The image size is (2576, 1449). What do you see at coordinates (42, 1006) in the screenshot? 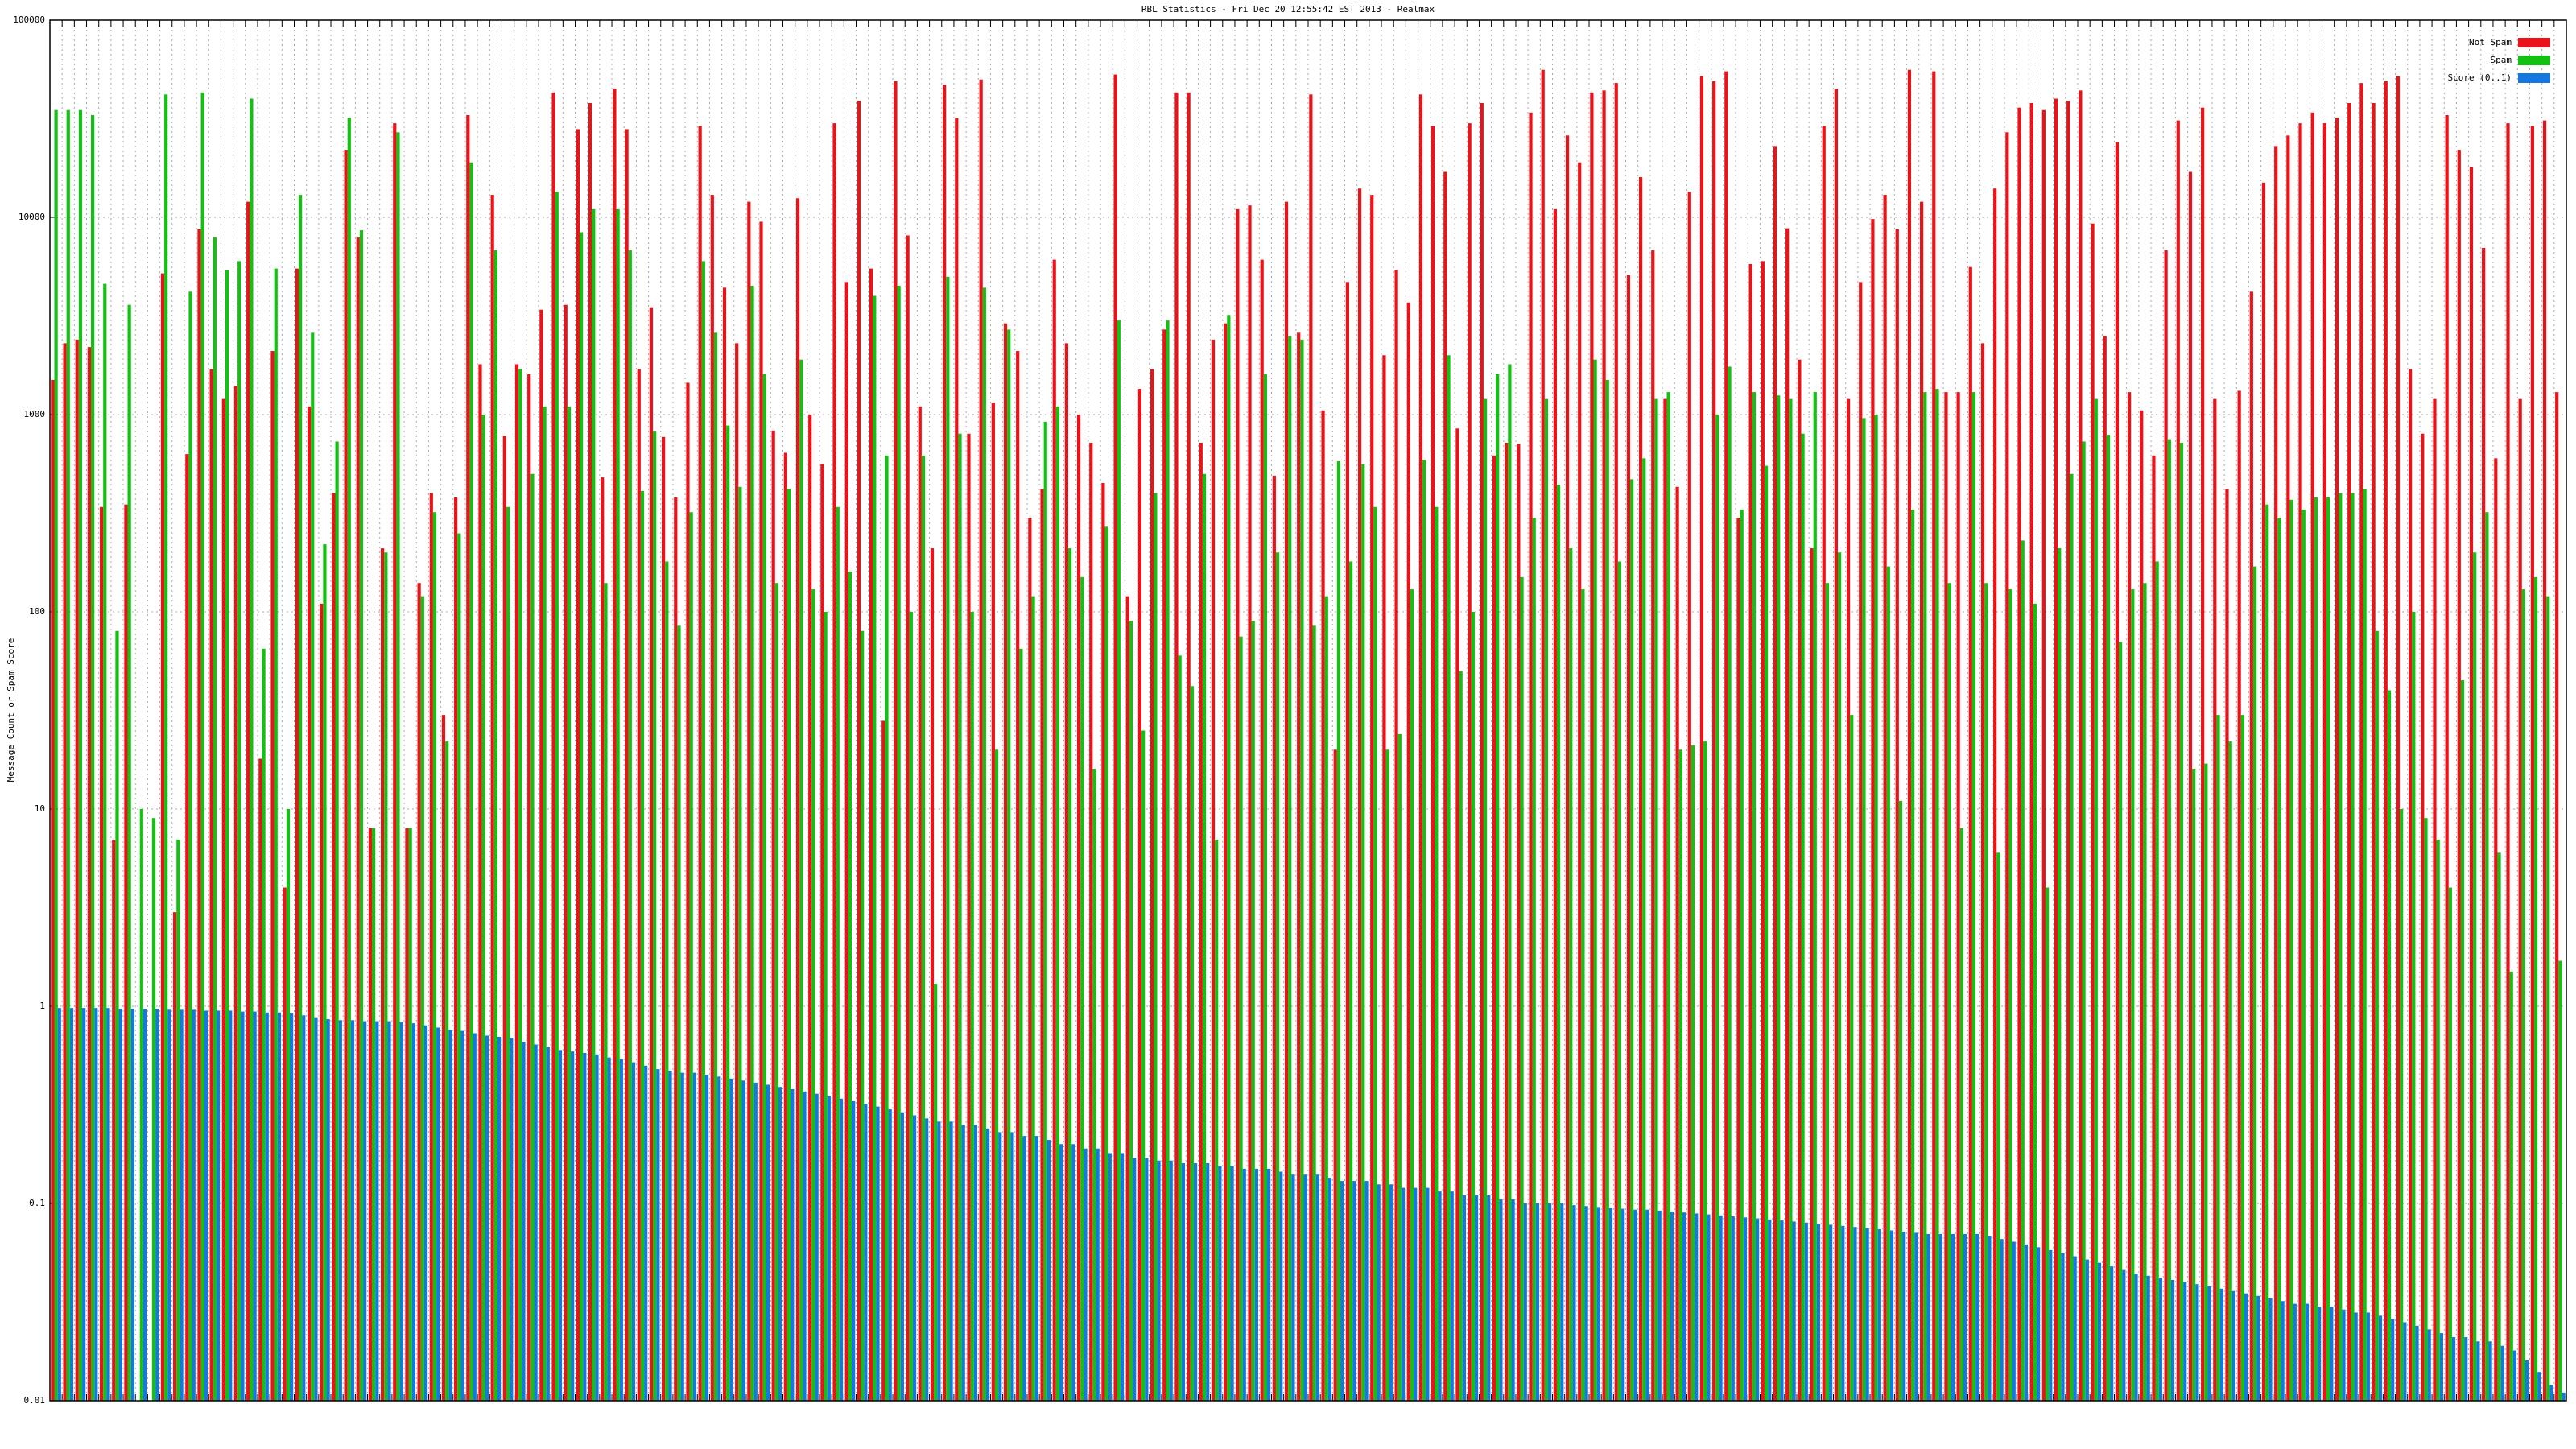
I see `y-tick-label: 1` at bounding box center [42, 1006].